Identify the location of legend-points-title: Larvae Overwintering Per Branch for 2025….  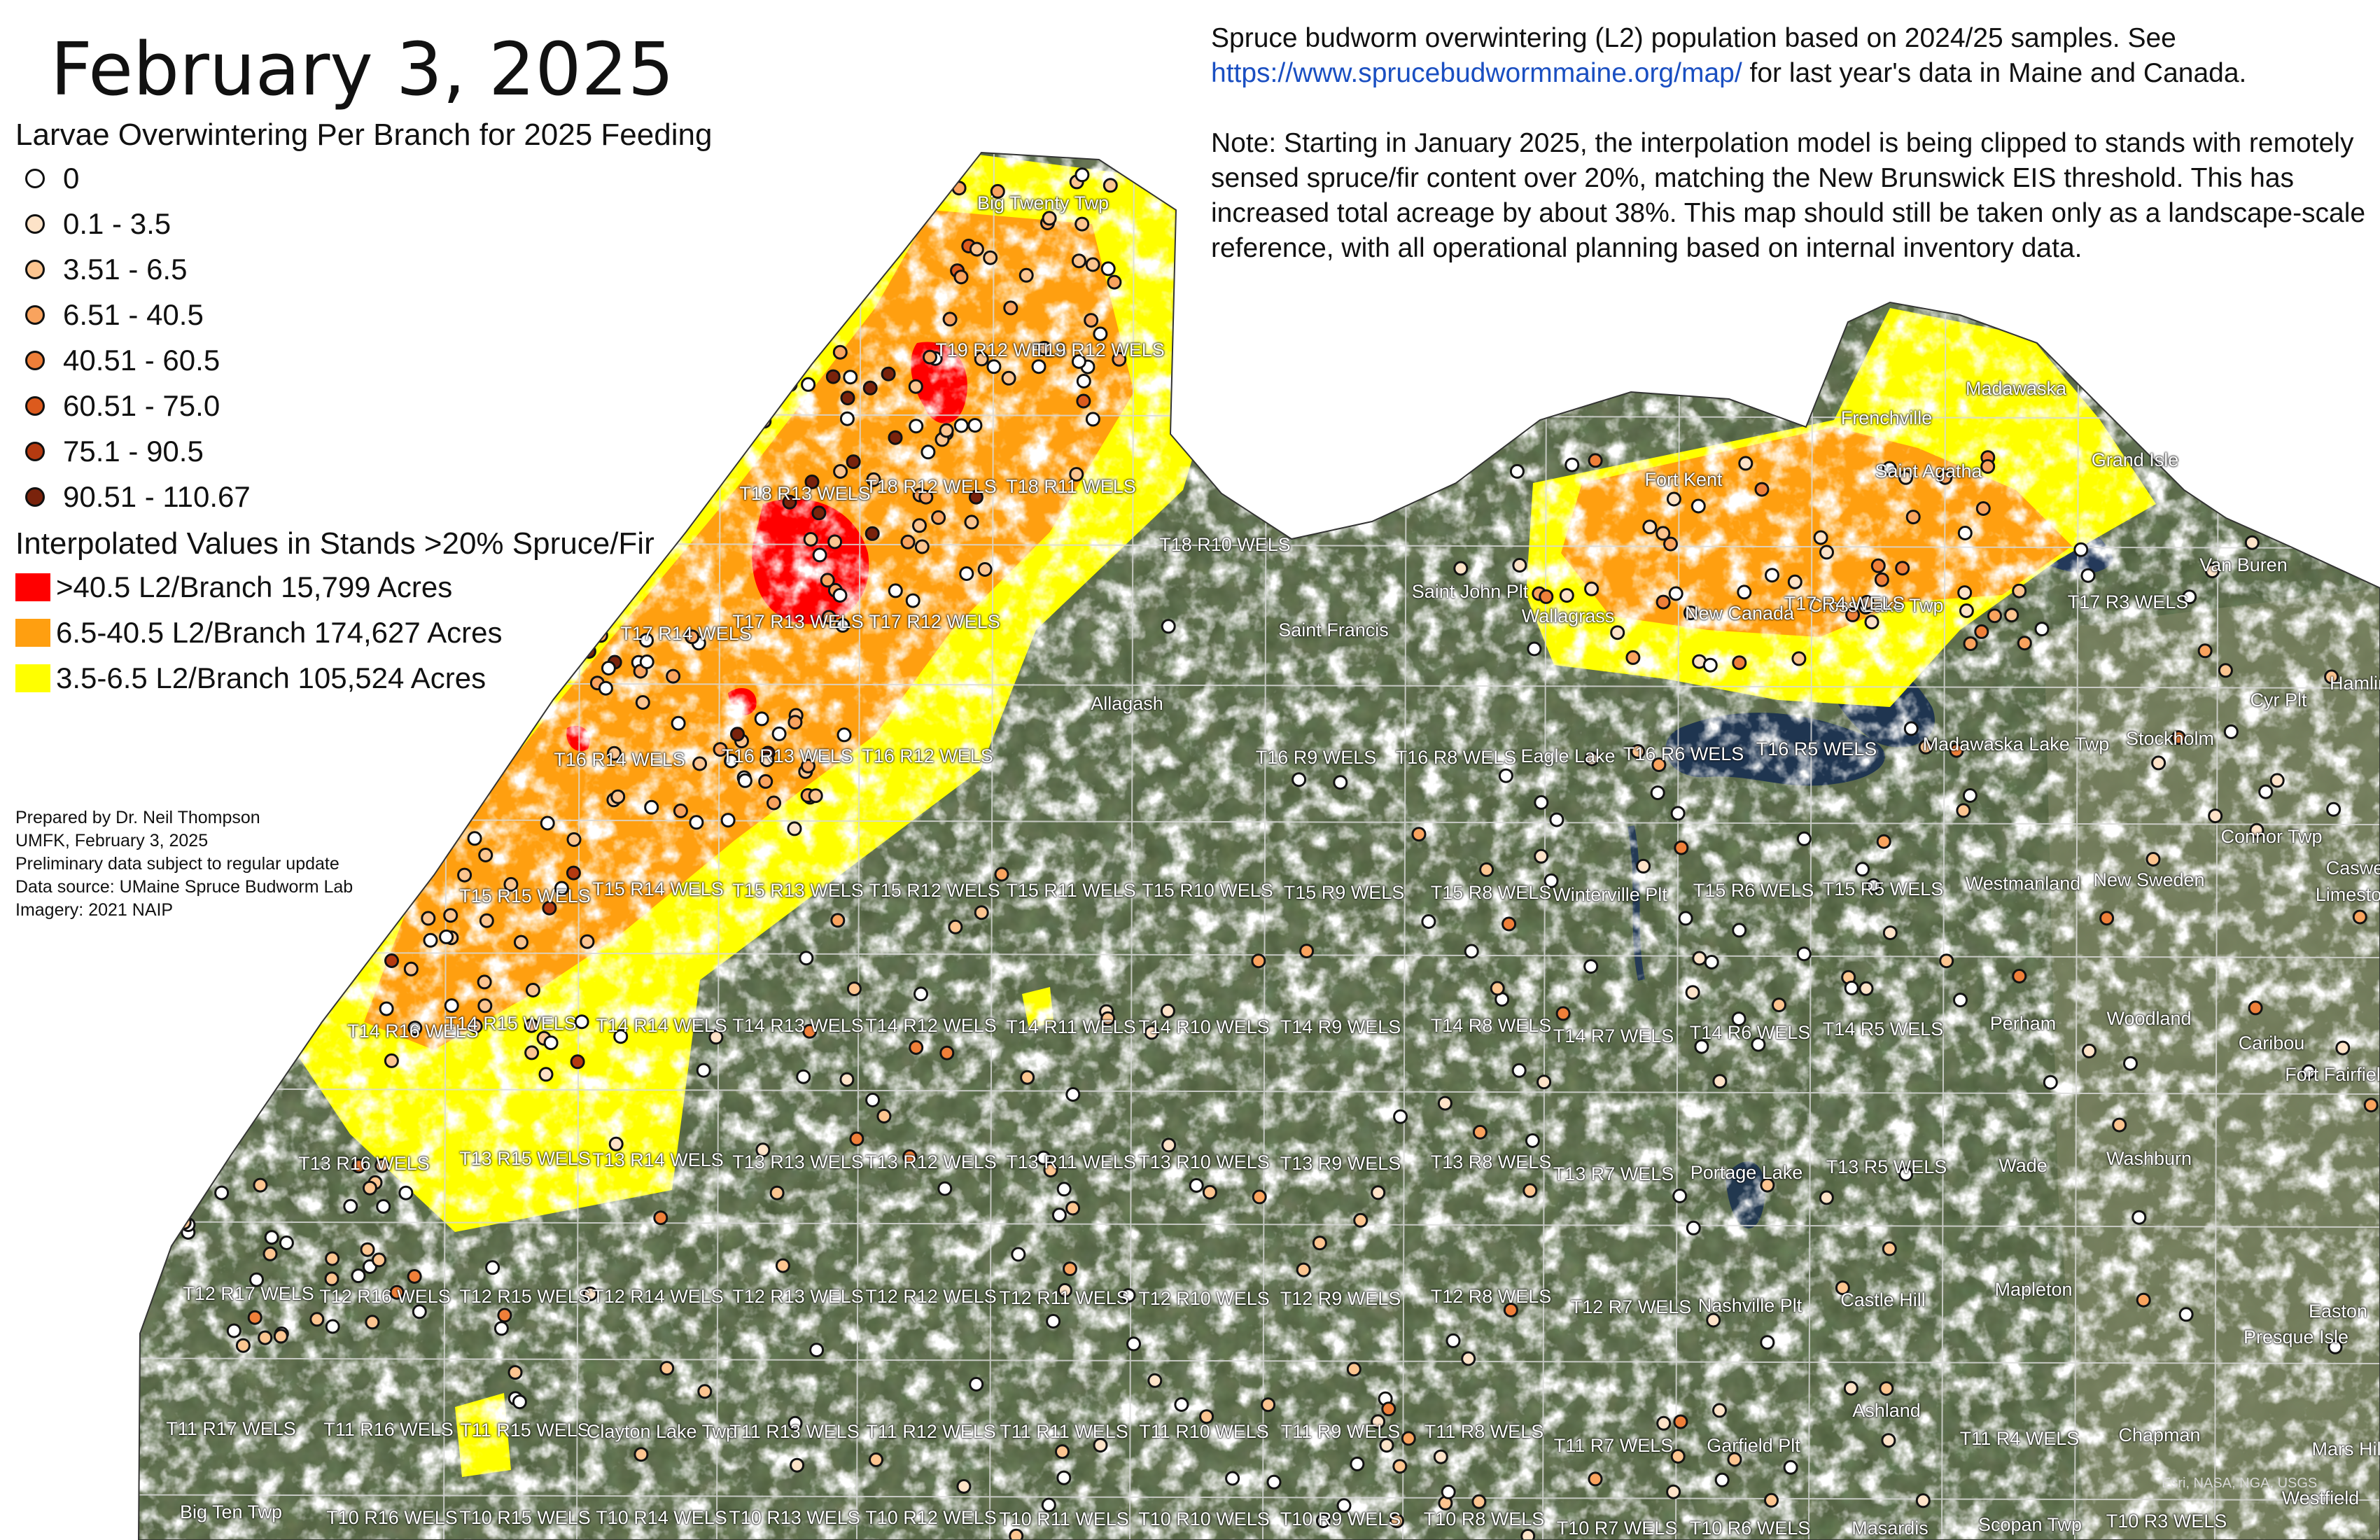
(364, 135).